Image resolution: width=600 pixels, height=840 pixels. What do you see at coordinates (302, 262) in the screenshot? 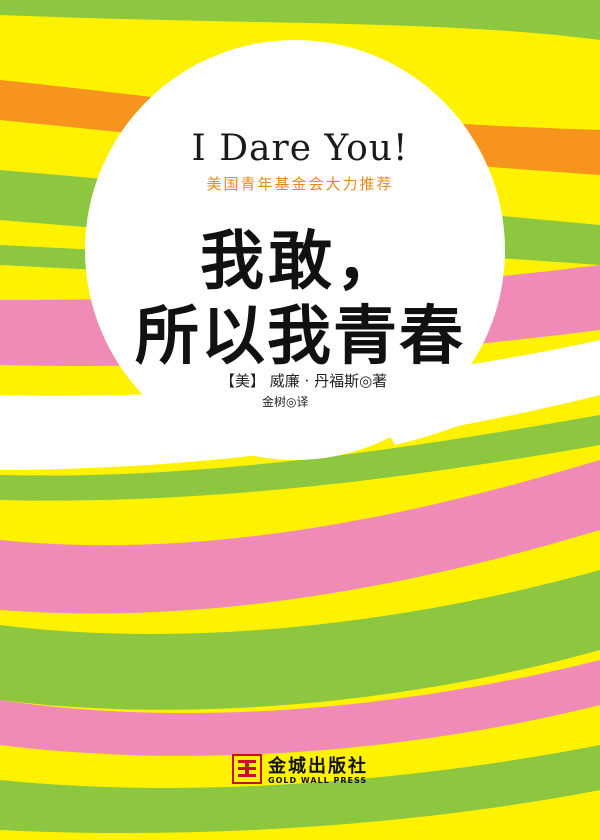
I see `book-title-line-1: 我敢，` at bounding box center [302, 262].